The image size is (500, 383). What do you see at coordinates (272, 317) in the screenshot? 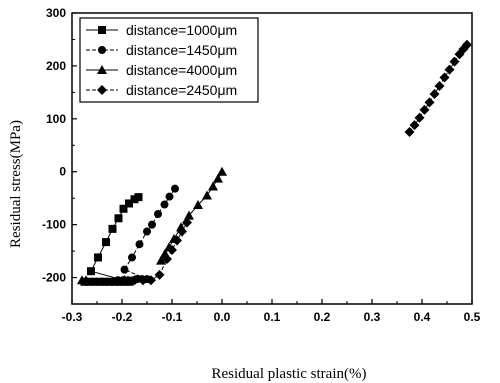
I see `x-tick-label: 0.1` at bounding box center [272, 317].